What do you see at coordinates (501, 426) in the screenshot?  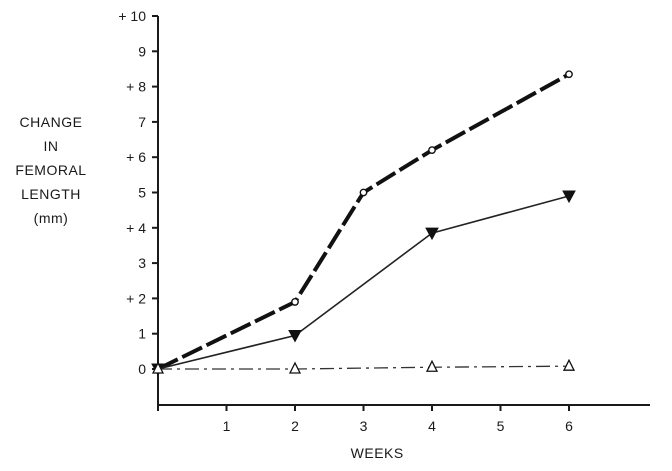 I see `x-tick-label: 5` at bounding box center [501, 426].